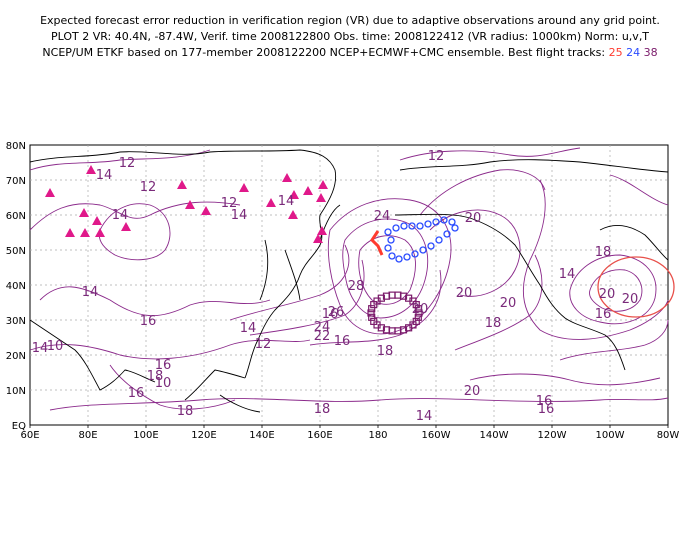 This screenshot has width=700, height=540. I want to click on contour-label: 26, so click(336, 312).